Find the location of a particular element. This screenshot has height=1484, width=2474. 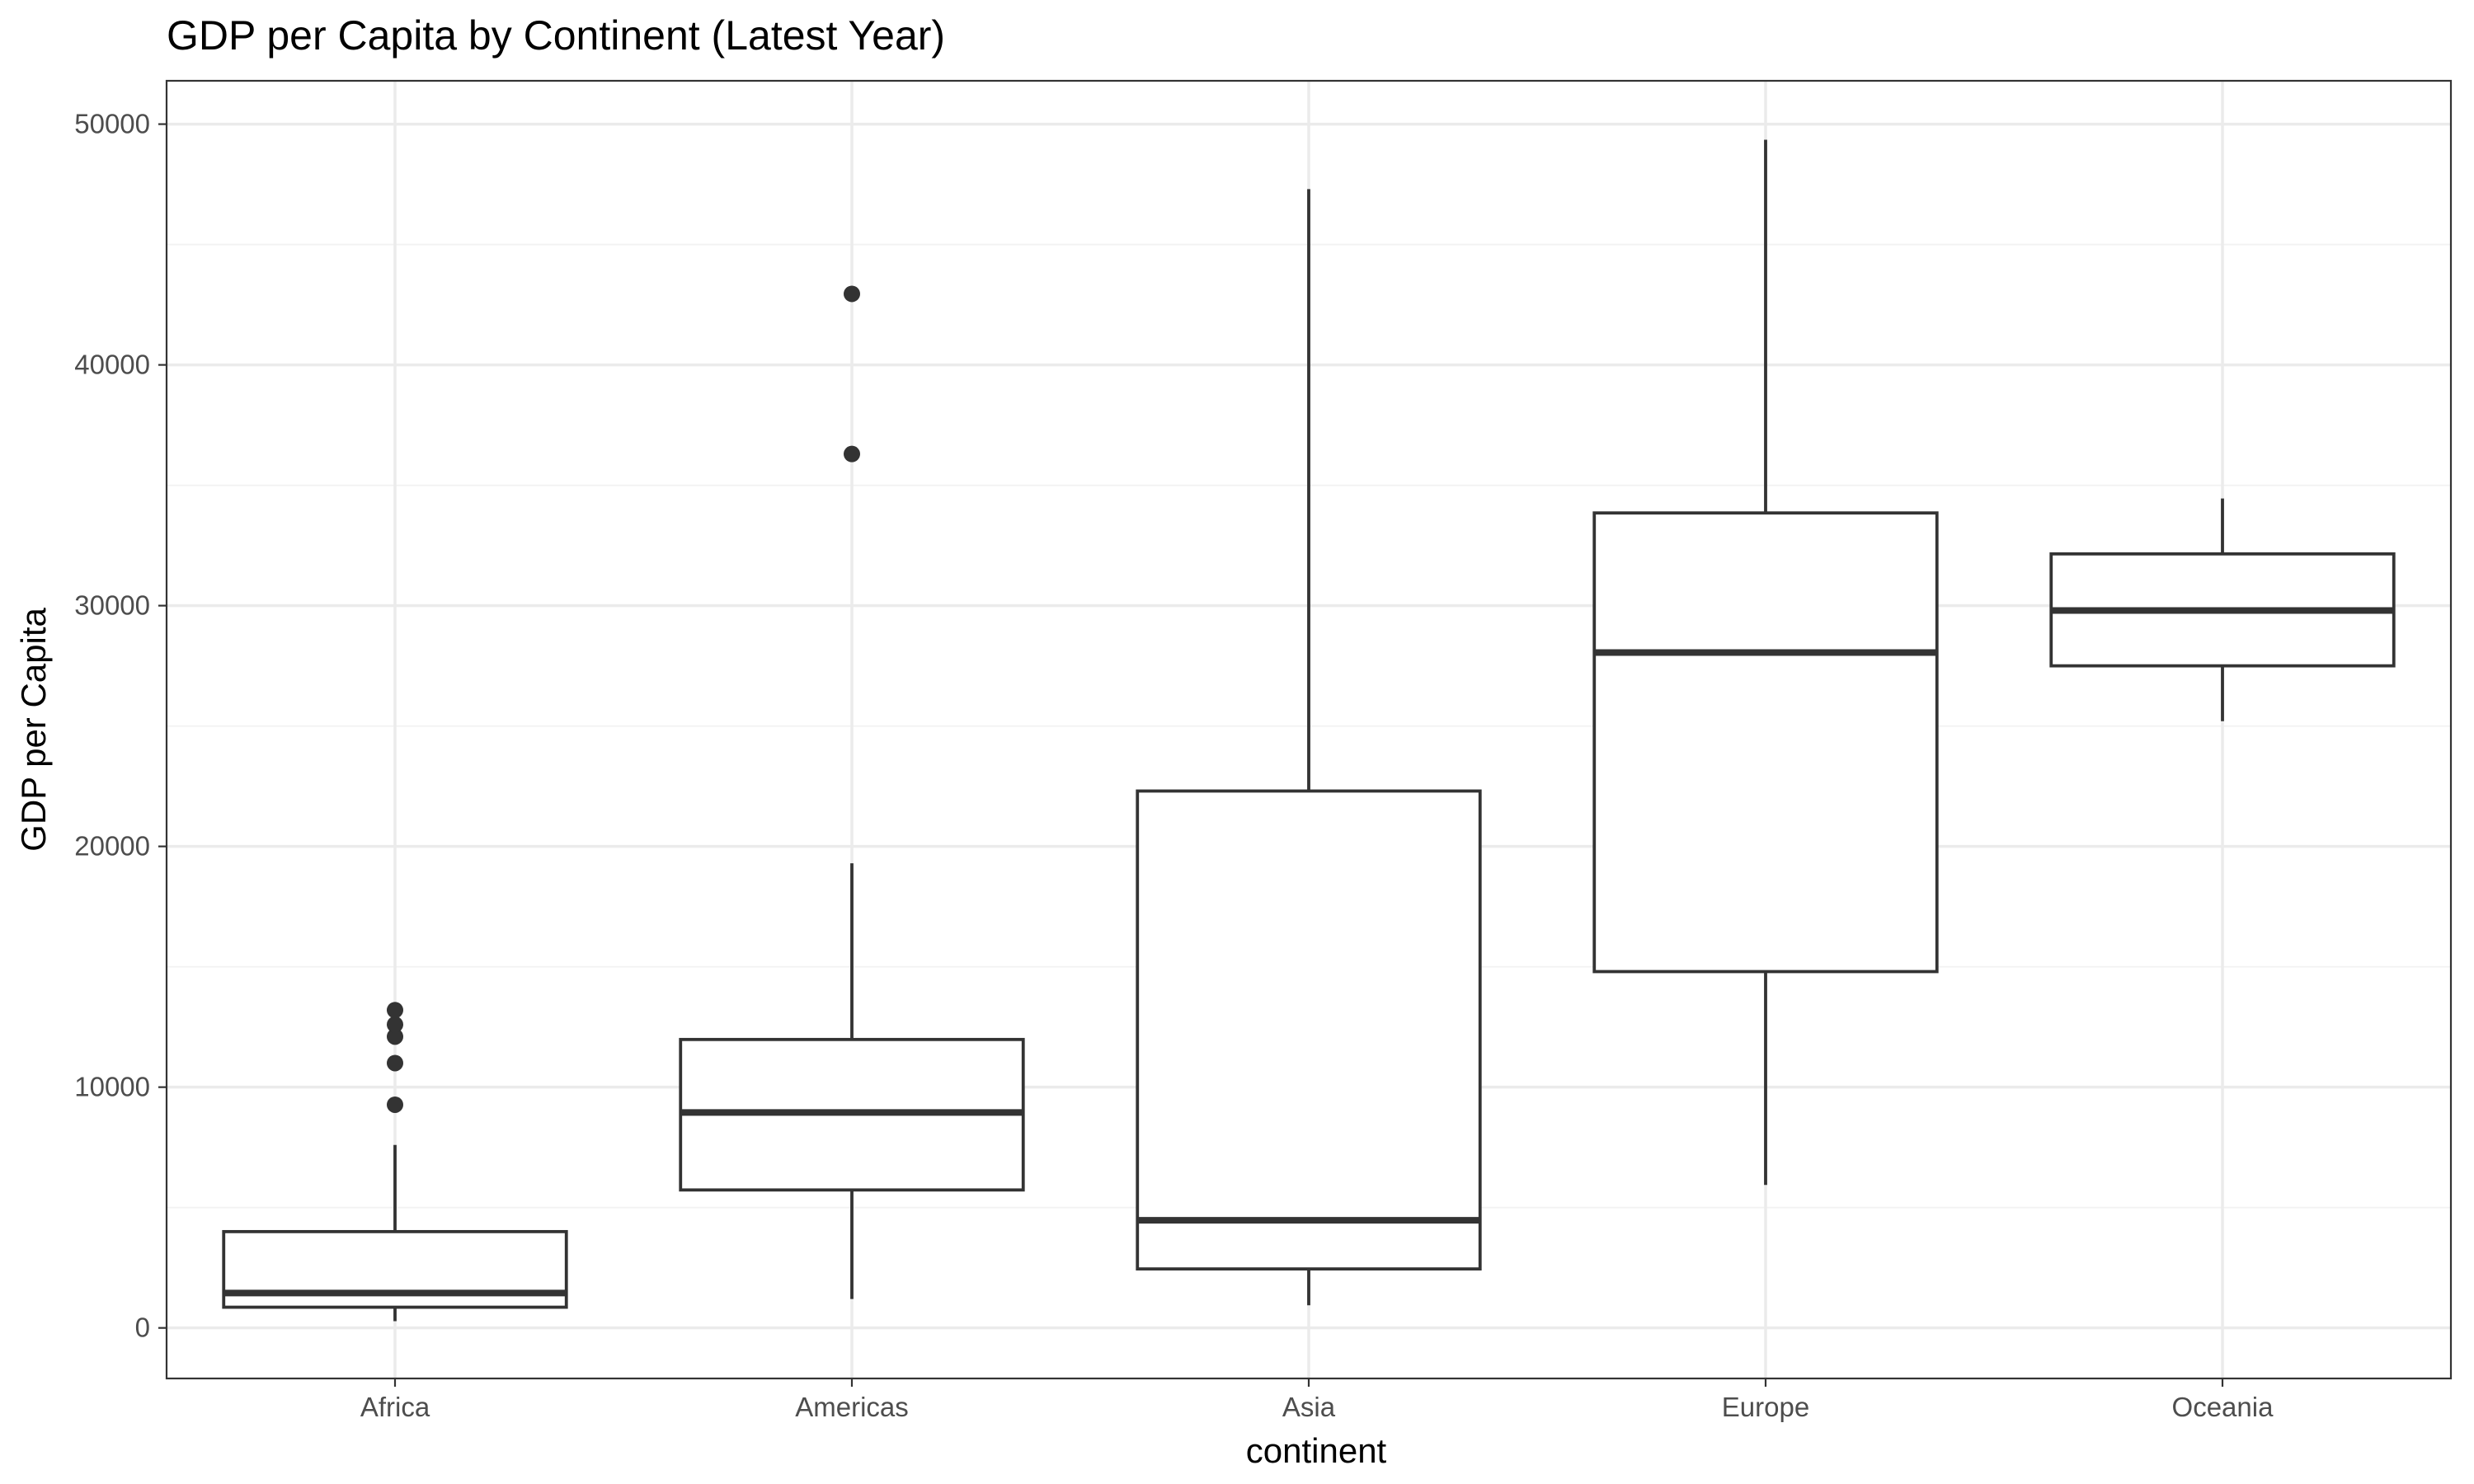

x-tick-label: Americas is located at coordinates (852, 1407).